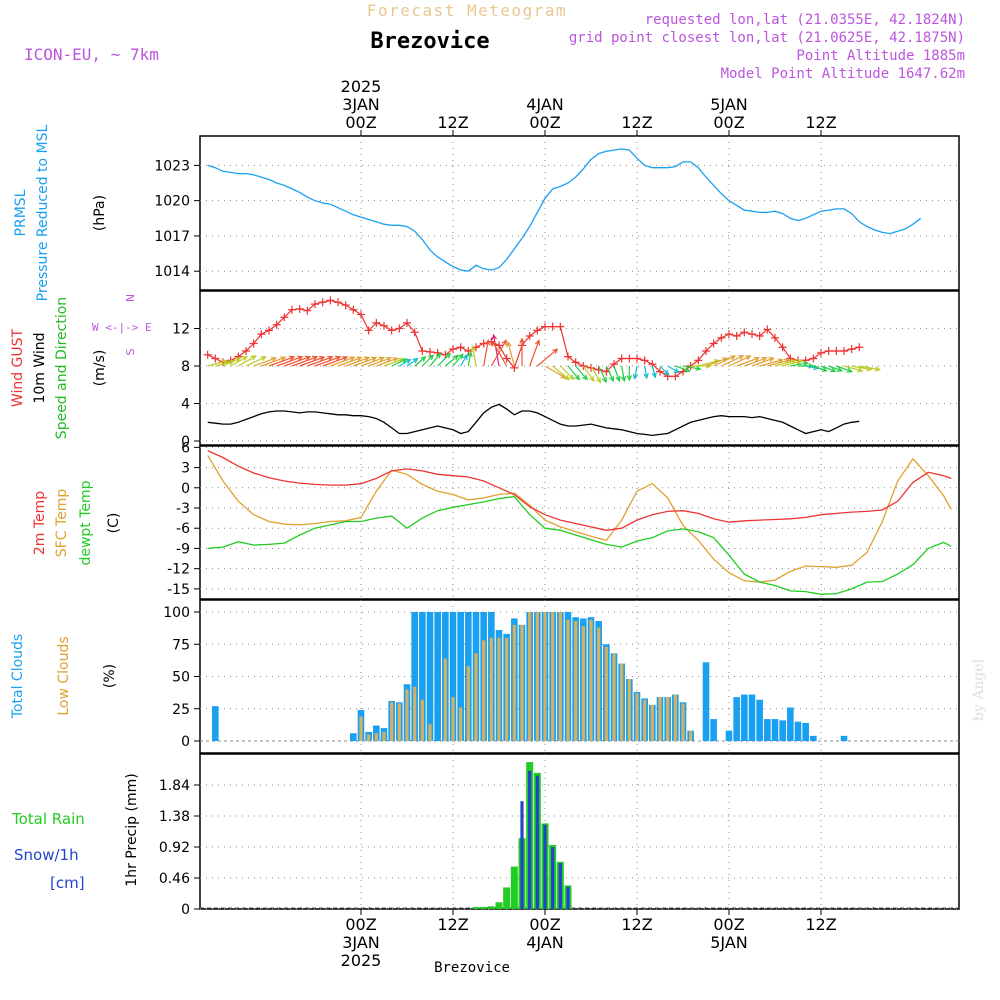 The height and width of the screenshot is (1000, 1000). I want to click on snow-label: Snow/1h, so click(46, 855).